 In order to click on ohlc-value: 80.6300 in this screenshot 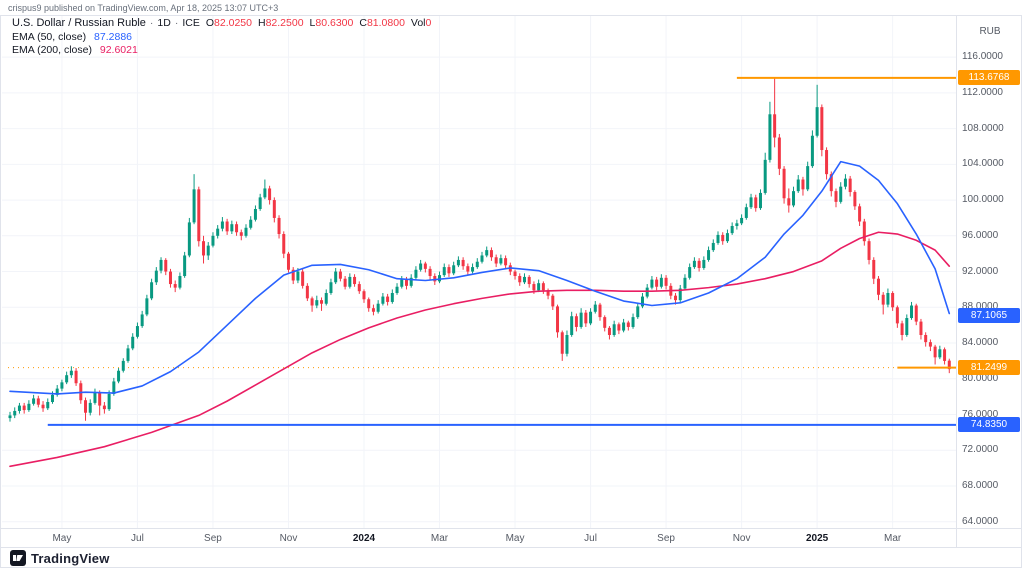, I will do `click(334, 23)`.